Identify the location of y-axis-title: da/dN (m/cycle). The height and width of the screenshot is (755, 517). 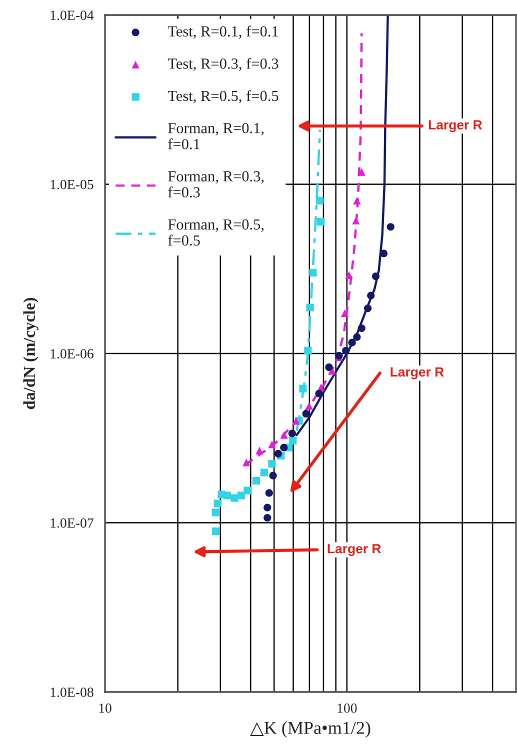
(30, 354).